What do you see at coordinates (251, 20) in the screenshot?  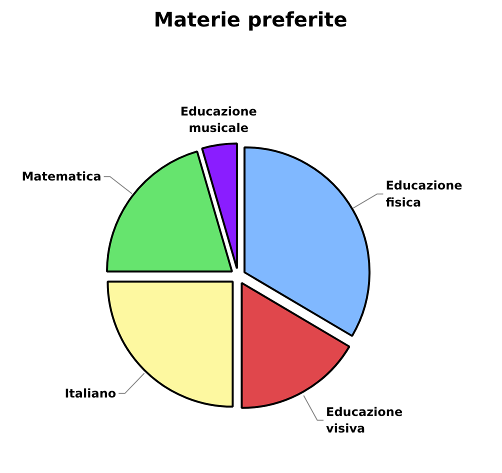 I see `chart-title: Materie preferite` at bounding box center [251, 20].